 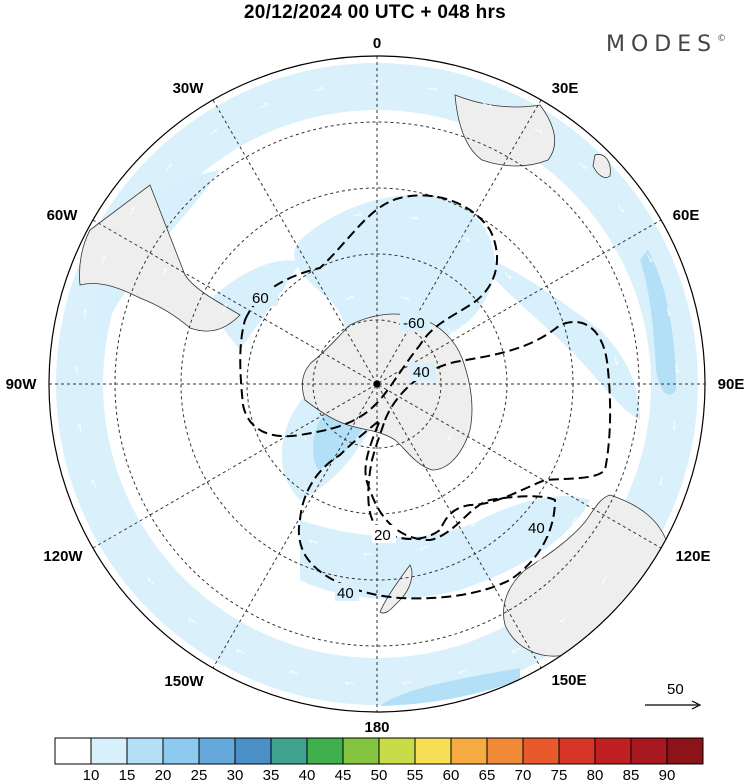 I want to click on lon-label-150e: 150E, so click(x=568, y=680).